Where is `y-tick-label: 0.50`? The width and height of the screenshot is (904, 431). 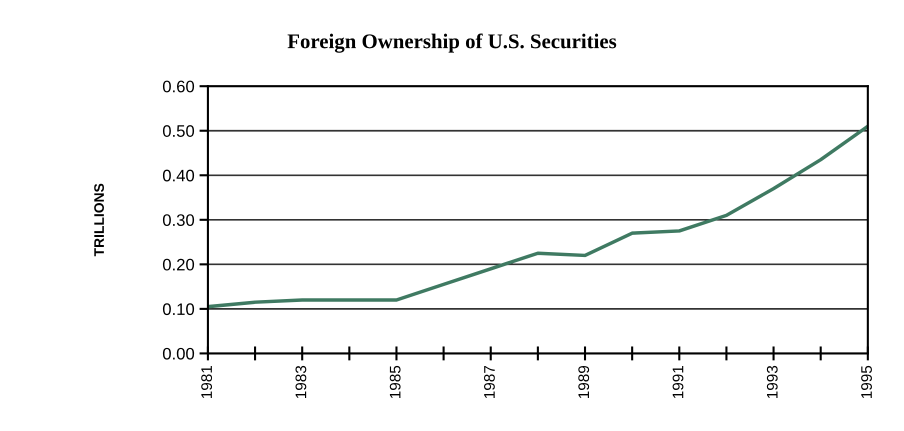 y-tick-label: 0.50 is located at coordinates (178, 131).